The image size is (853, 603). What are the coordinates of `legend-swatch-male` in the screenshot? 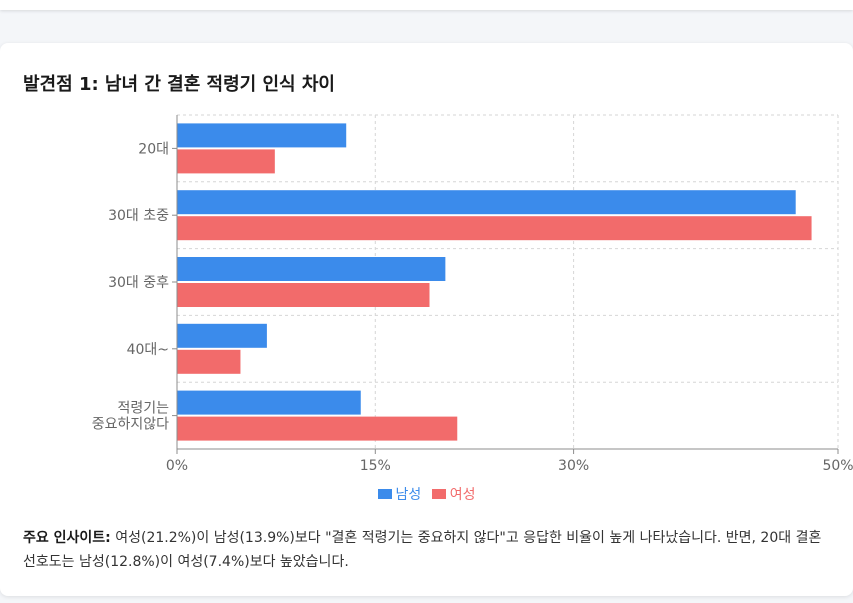 It's located at (384, 494).